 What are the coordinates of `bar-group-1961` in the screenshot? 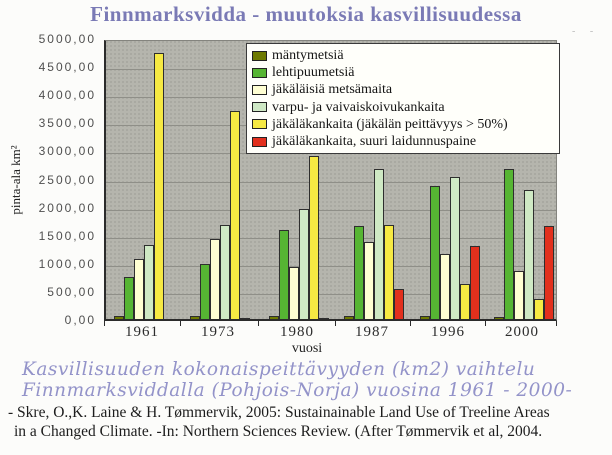 It's located at (144, 186).